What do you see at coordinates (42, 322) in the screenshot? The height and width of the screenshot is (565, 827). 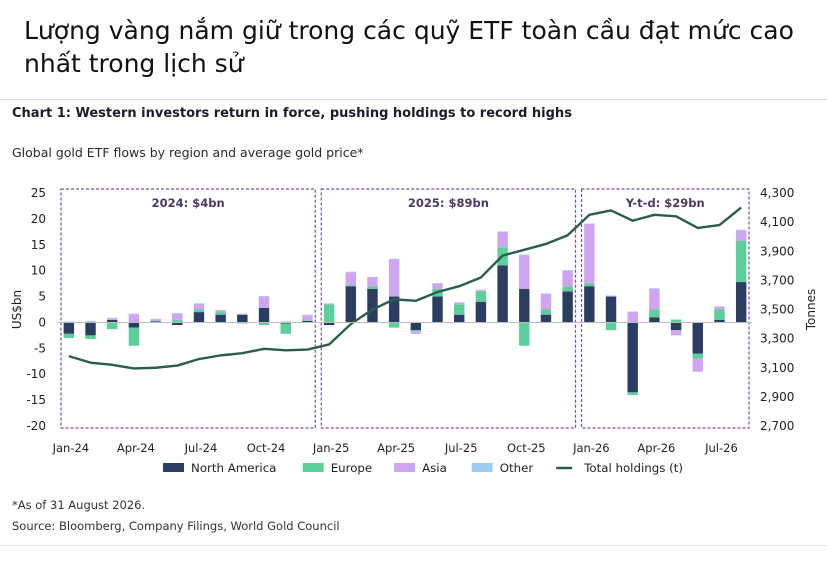 I see `y-tick-label-5: 0` at bounding box center [42, 322].